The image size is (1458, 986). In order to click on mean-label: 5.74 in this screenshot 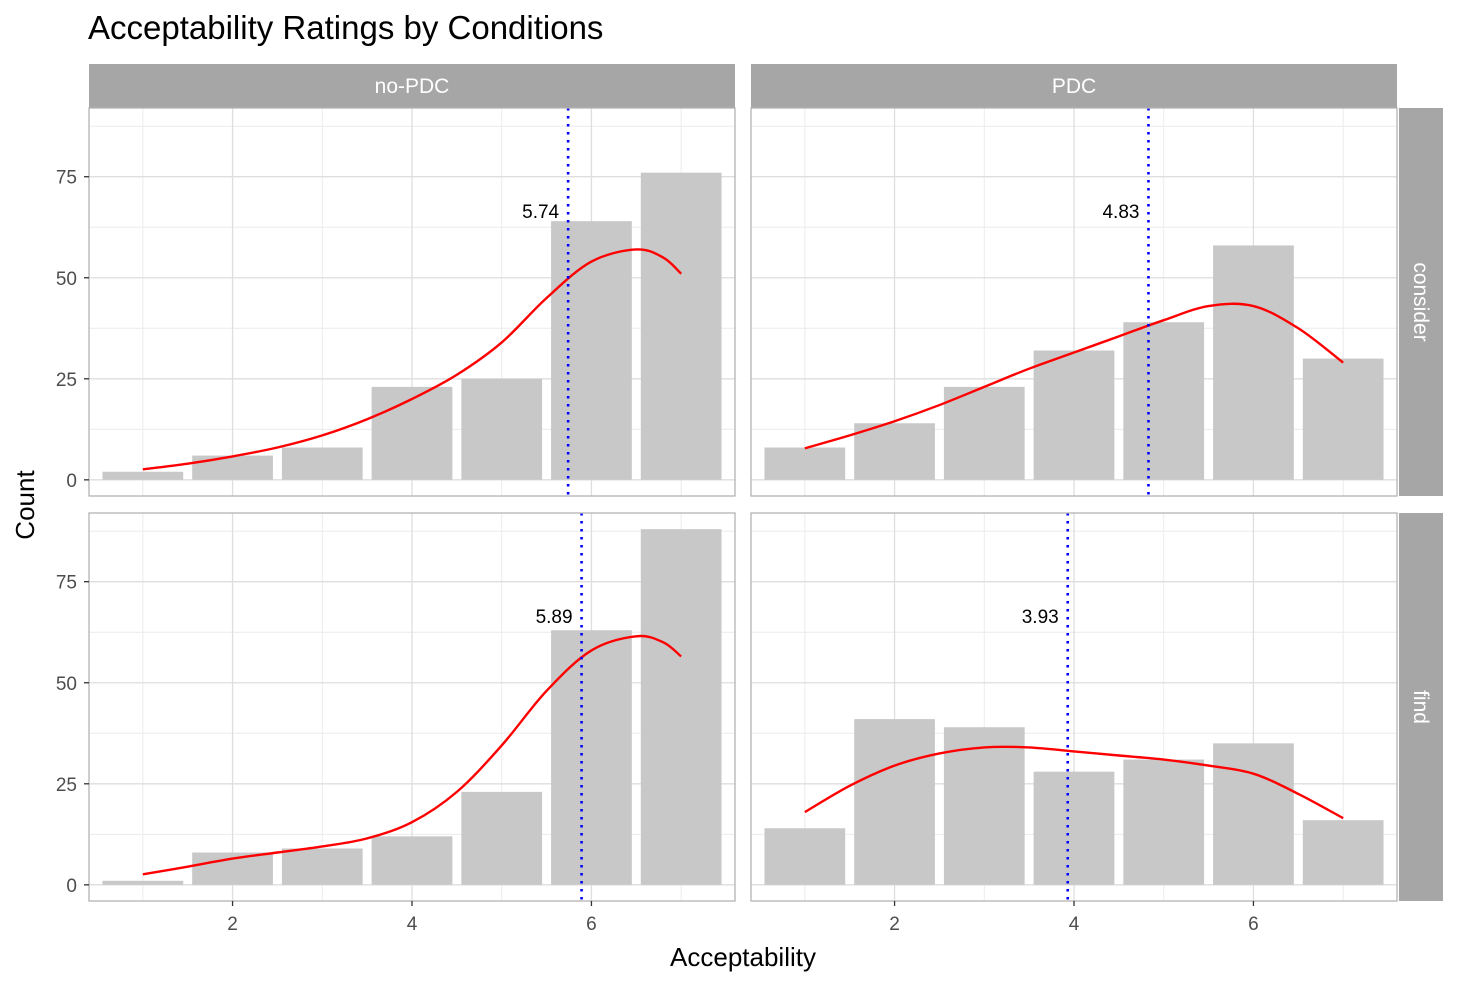, I will do `click(540, 212)`.